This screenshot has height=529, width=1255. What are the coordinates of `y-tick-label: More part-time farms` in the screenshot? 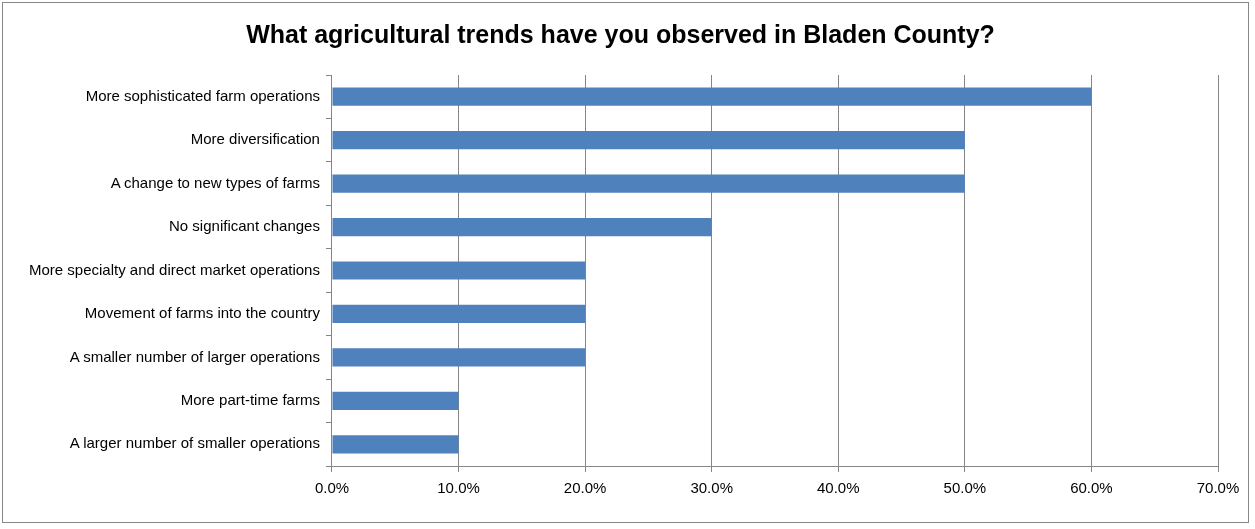 It's located at (250, 399).